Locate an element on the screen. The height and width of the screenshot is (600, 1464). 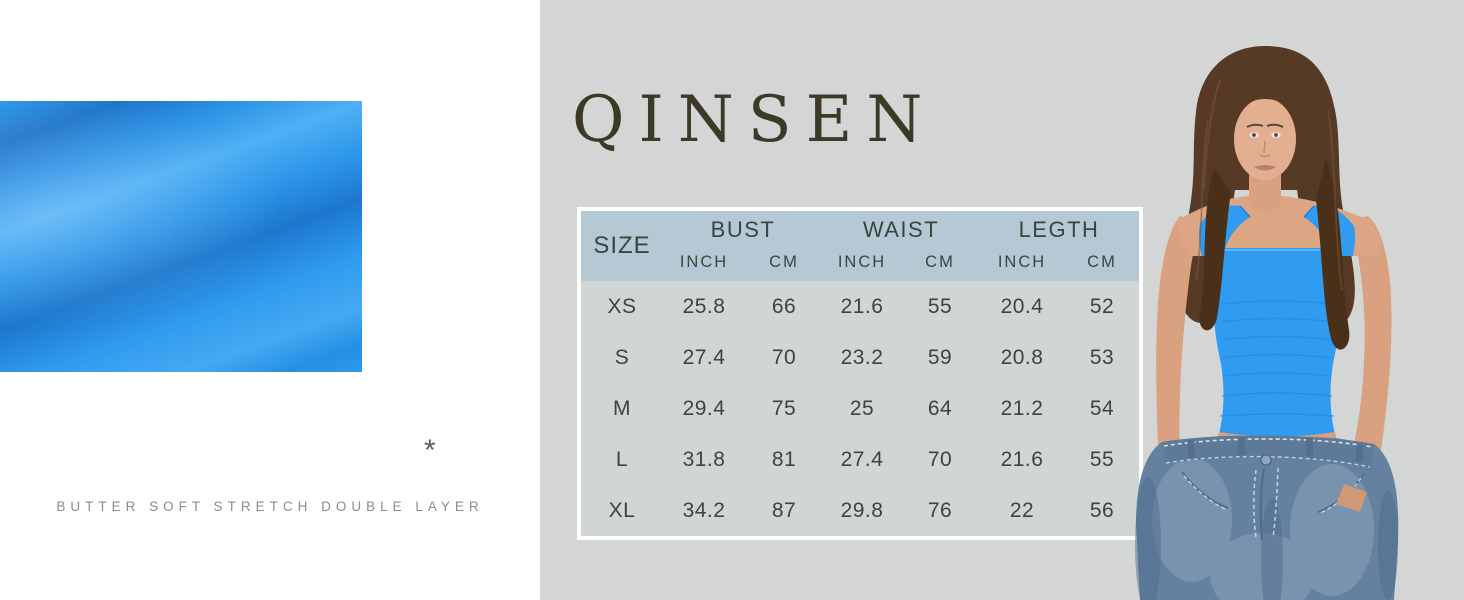
table-cell: 29.4 is located at coordinates (704, 408).